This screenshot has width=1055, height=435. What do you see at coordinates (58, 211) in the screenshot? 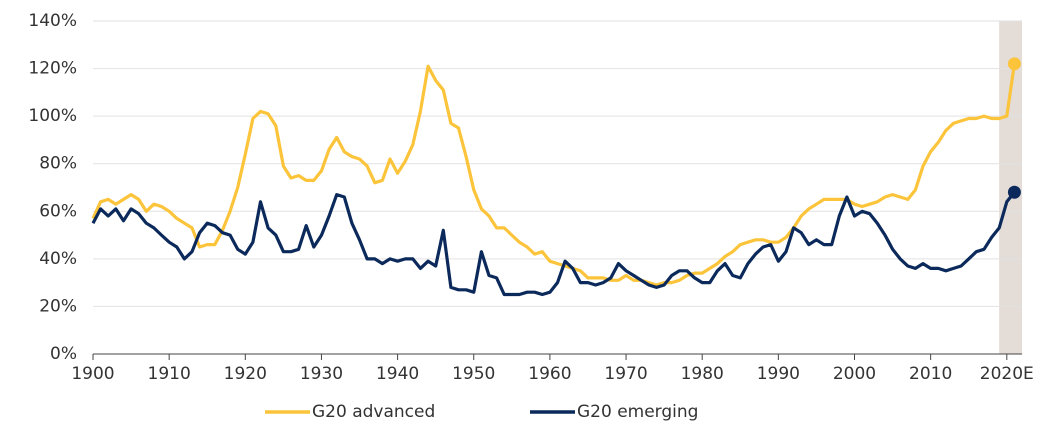
I see `y-tick-label: 60%` at bounding box center [58, 211].